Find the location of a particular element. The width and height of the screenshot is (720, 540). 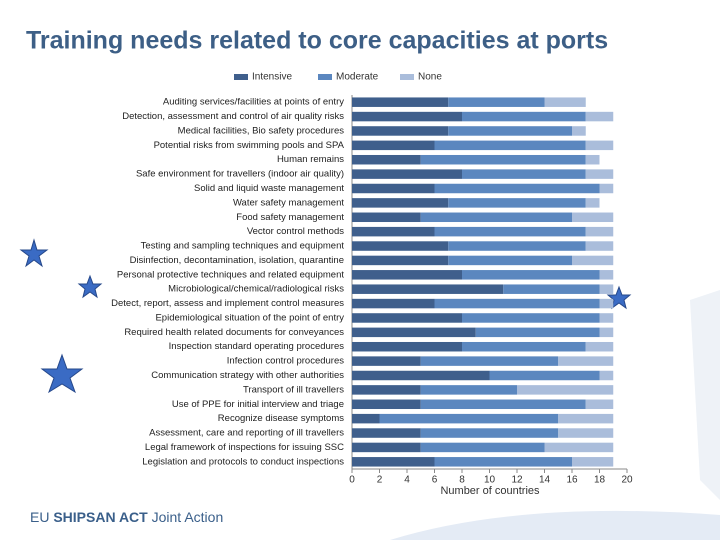

x-tick-label: 2 is located at coordinates (380, 480).